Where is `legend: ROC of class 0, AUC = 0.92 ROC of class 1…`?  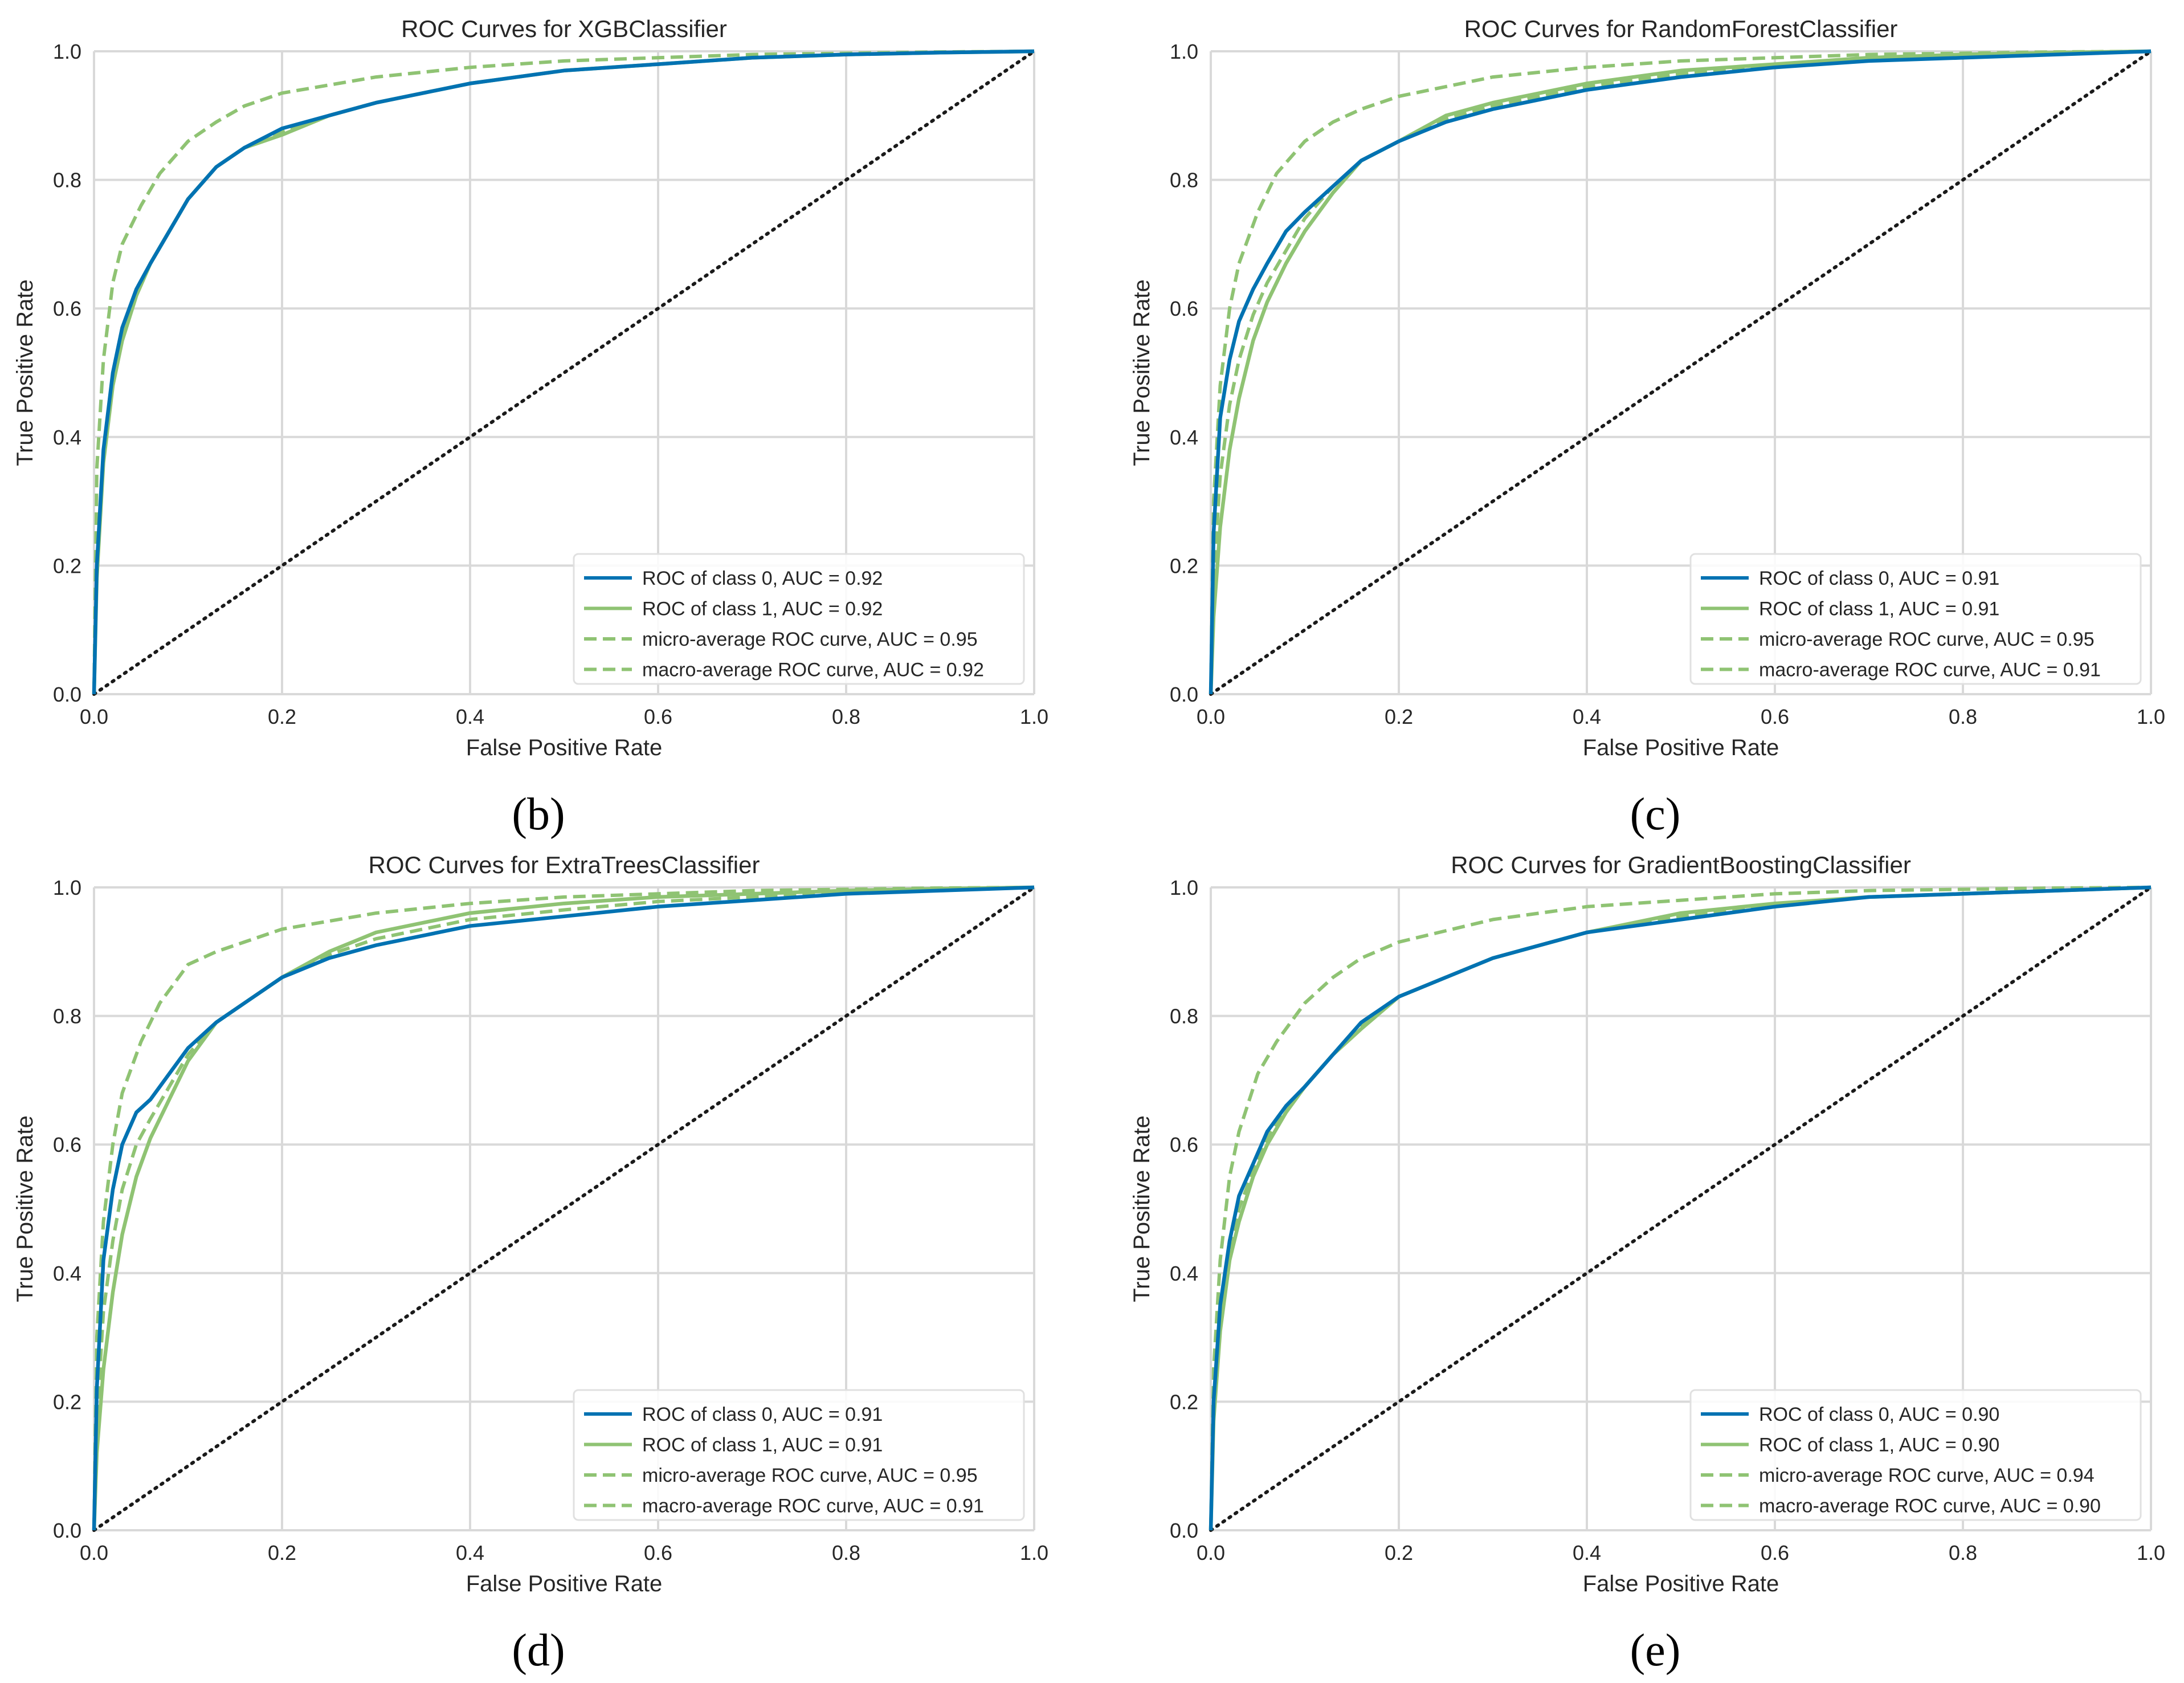
legend: ROC of class 0, AUC = 0.92 ROC of class 1… is located at coordinates (799, 619).